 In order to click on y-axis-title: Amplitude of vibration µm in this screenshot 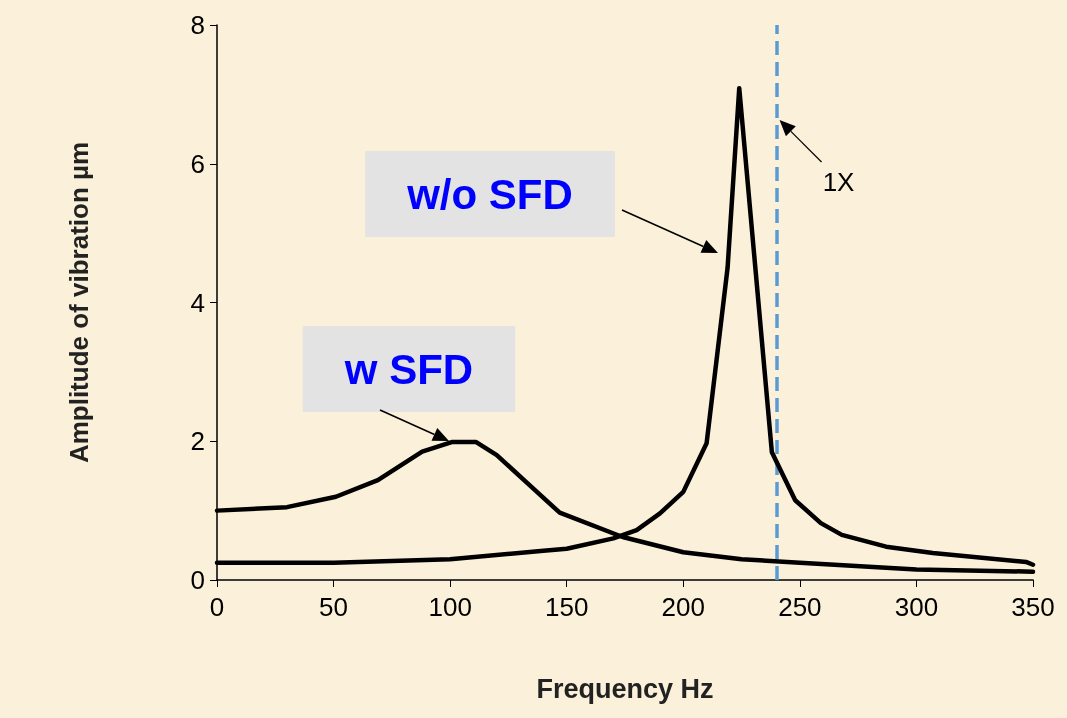, I will do `click(79, 302)`.